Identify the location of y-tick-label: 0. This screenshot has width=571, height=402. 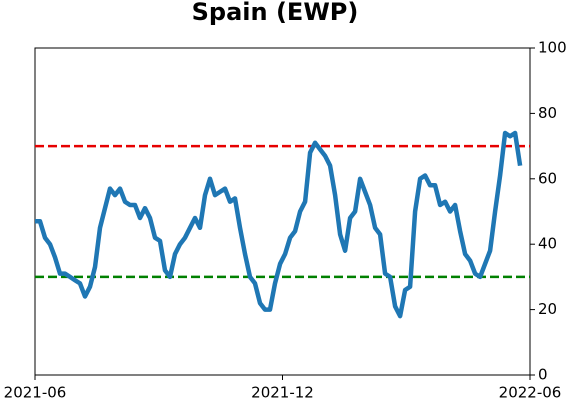
(543, 375).